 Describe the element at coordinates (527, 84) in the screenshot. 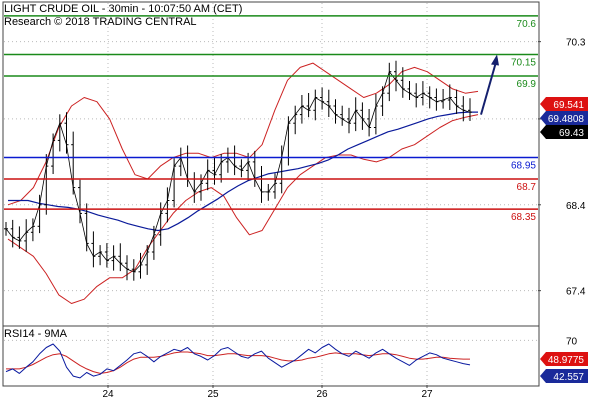

I see `level-label-2: 69.9` at that location.